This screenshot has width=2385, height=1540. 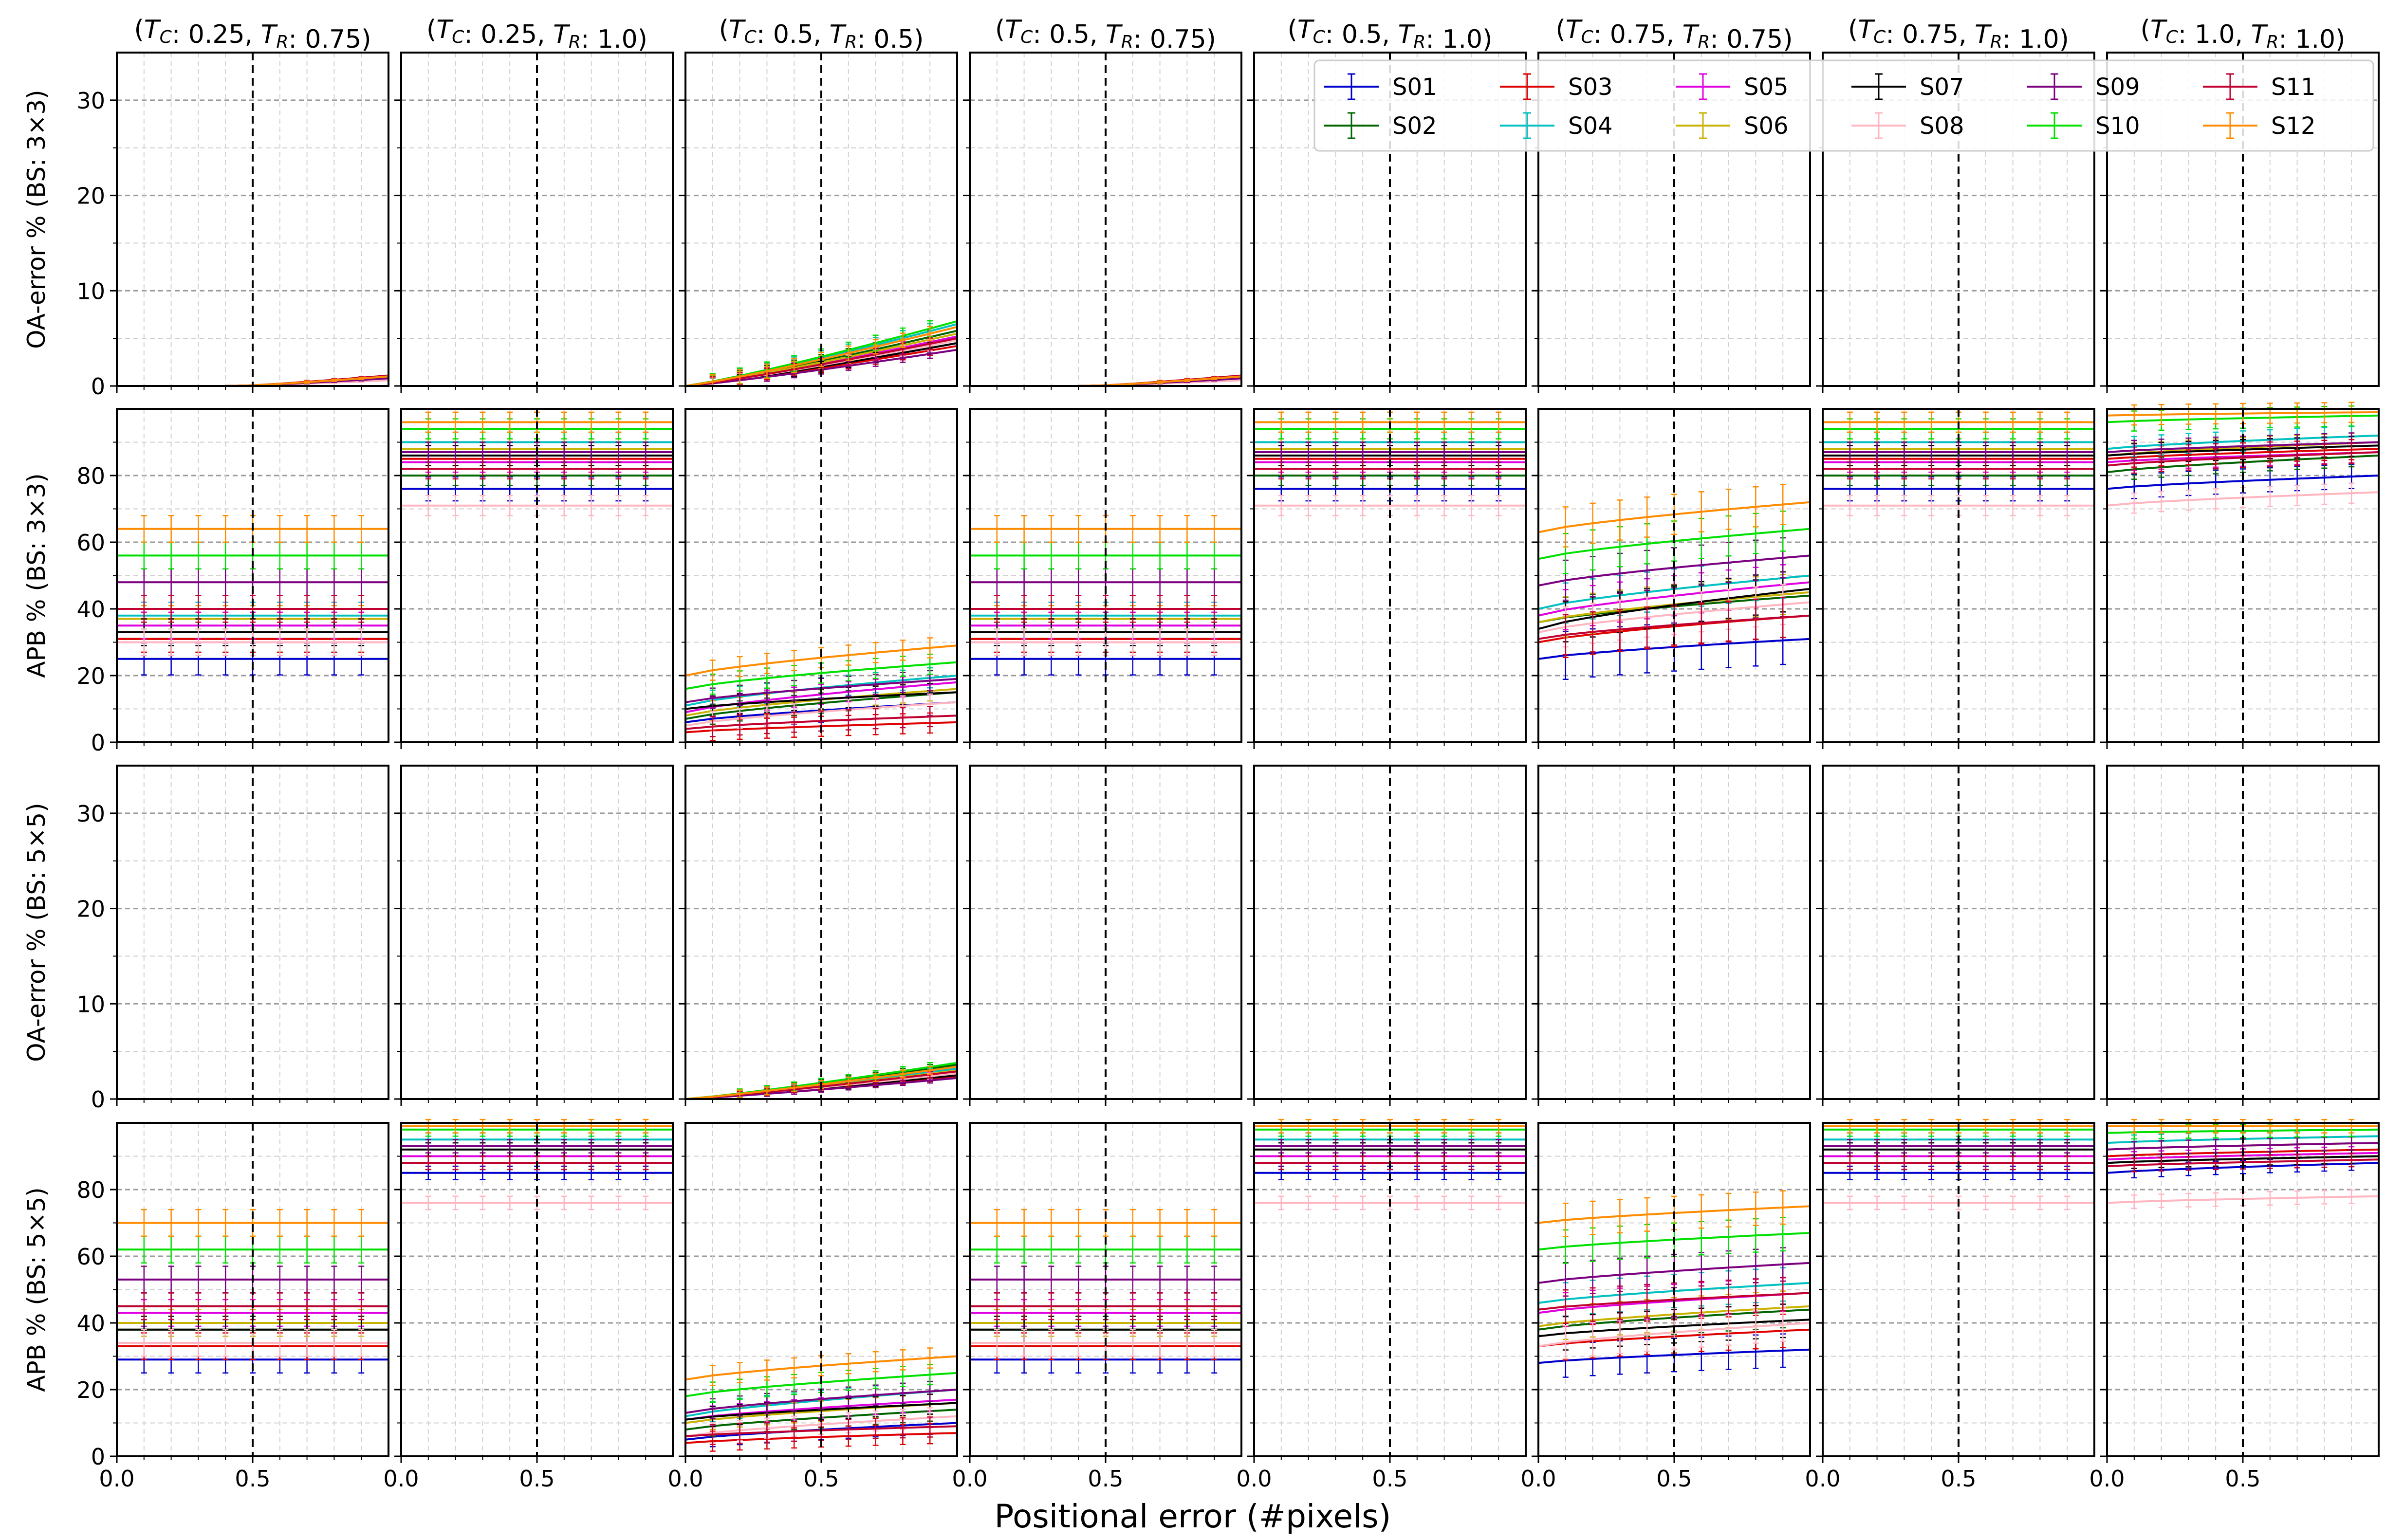 I want to click on column-title-part: : 0.75), so click(x=1751, y=39).